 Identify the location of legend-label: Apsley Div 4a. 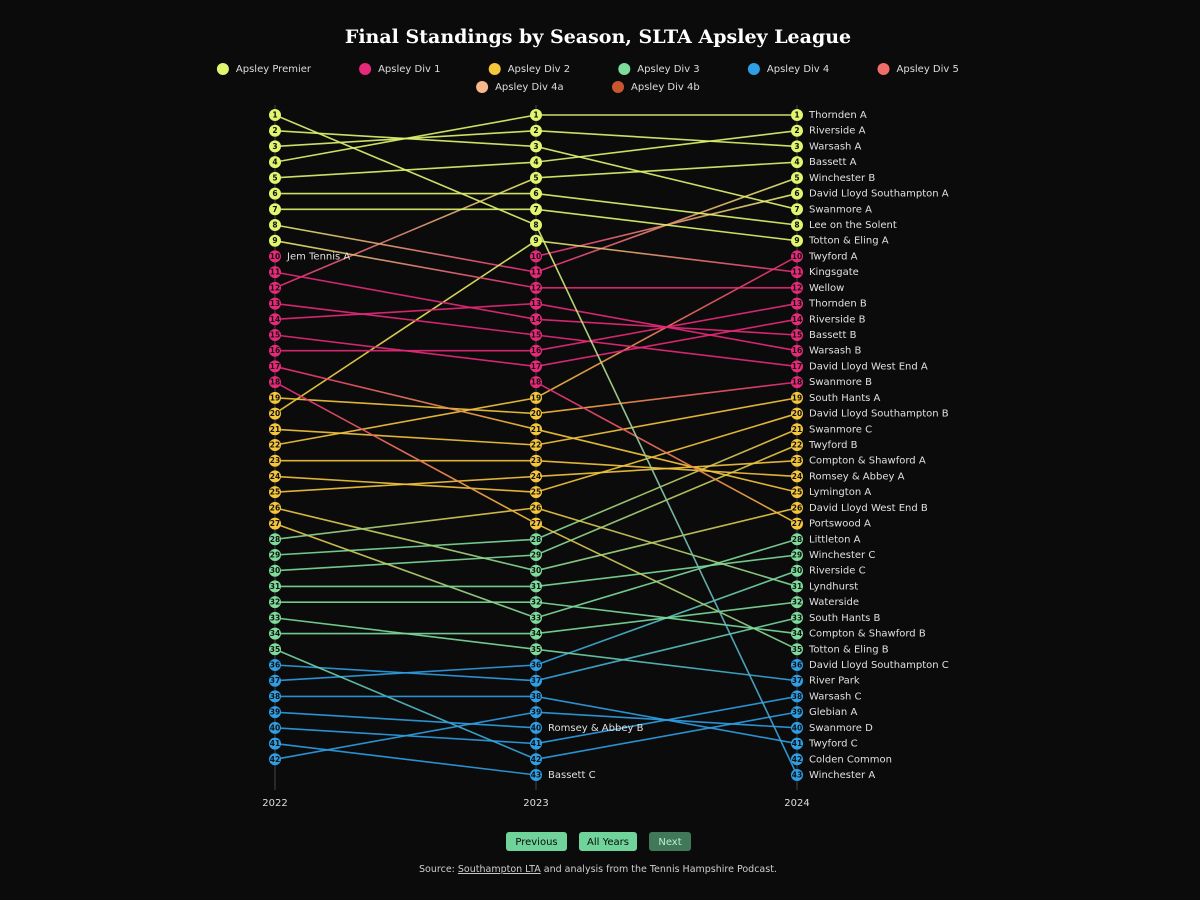
(529, 87).